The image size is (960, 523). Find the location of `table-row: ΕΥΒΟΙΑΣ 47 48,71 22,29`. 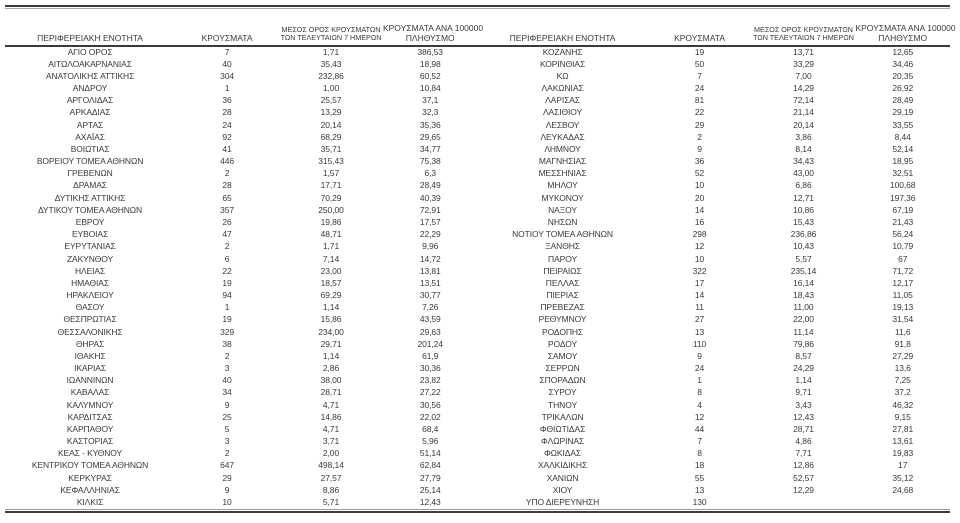

table-row: ΕΥΒΟΙΑΣ 47 48,71 22,29 is located at coordinates (241, 235).